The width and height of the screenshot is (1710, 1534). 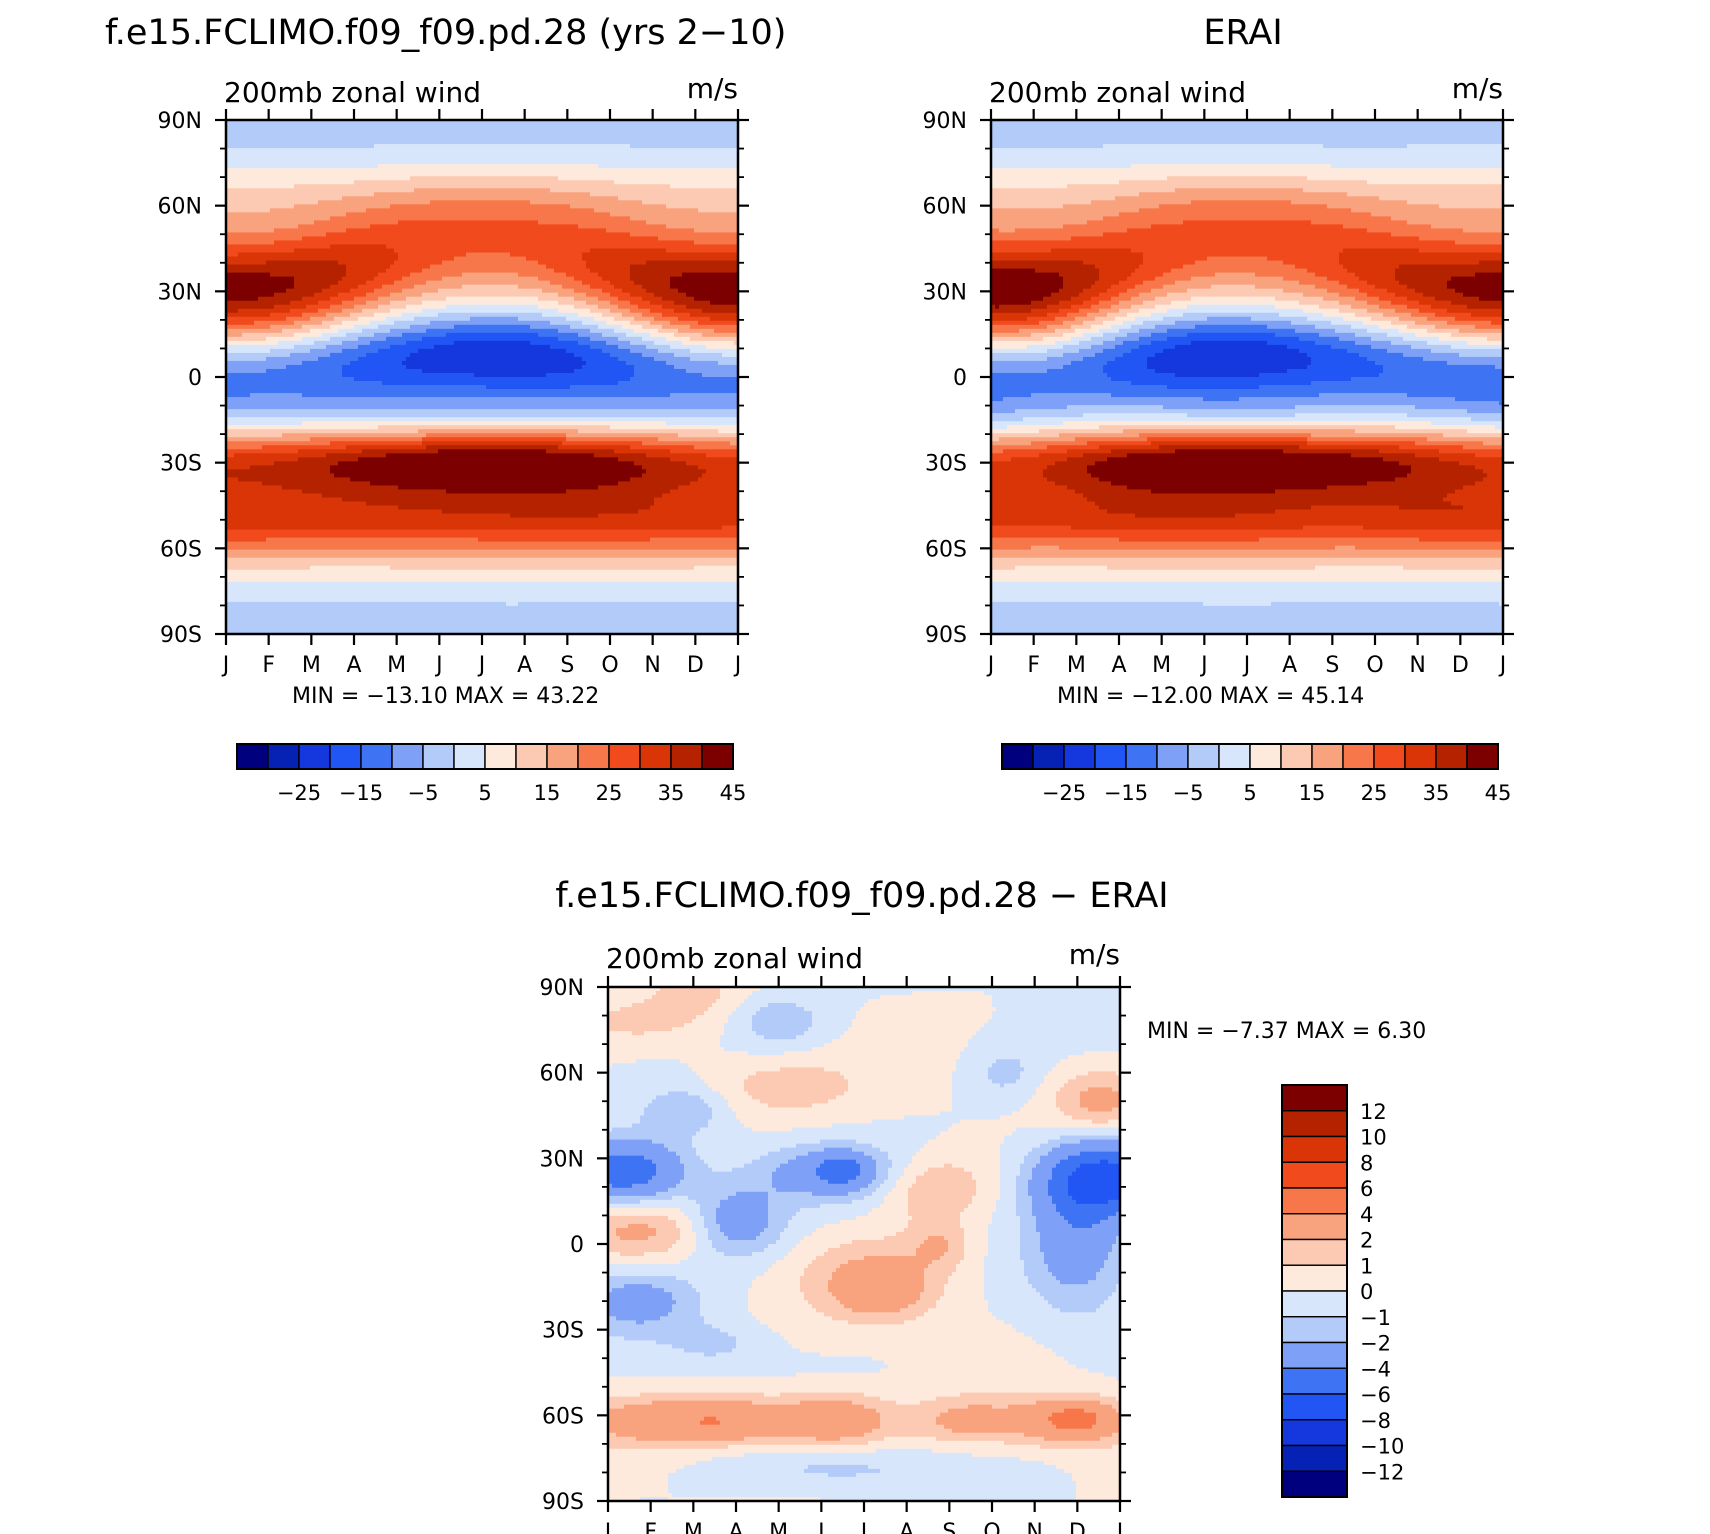 What do you see at coordinates (563, 1502) in the screenshot?
I see `y-tick-label: 90S` at bounding box center [563, 1502].